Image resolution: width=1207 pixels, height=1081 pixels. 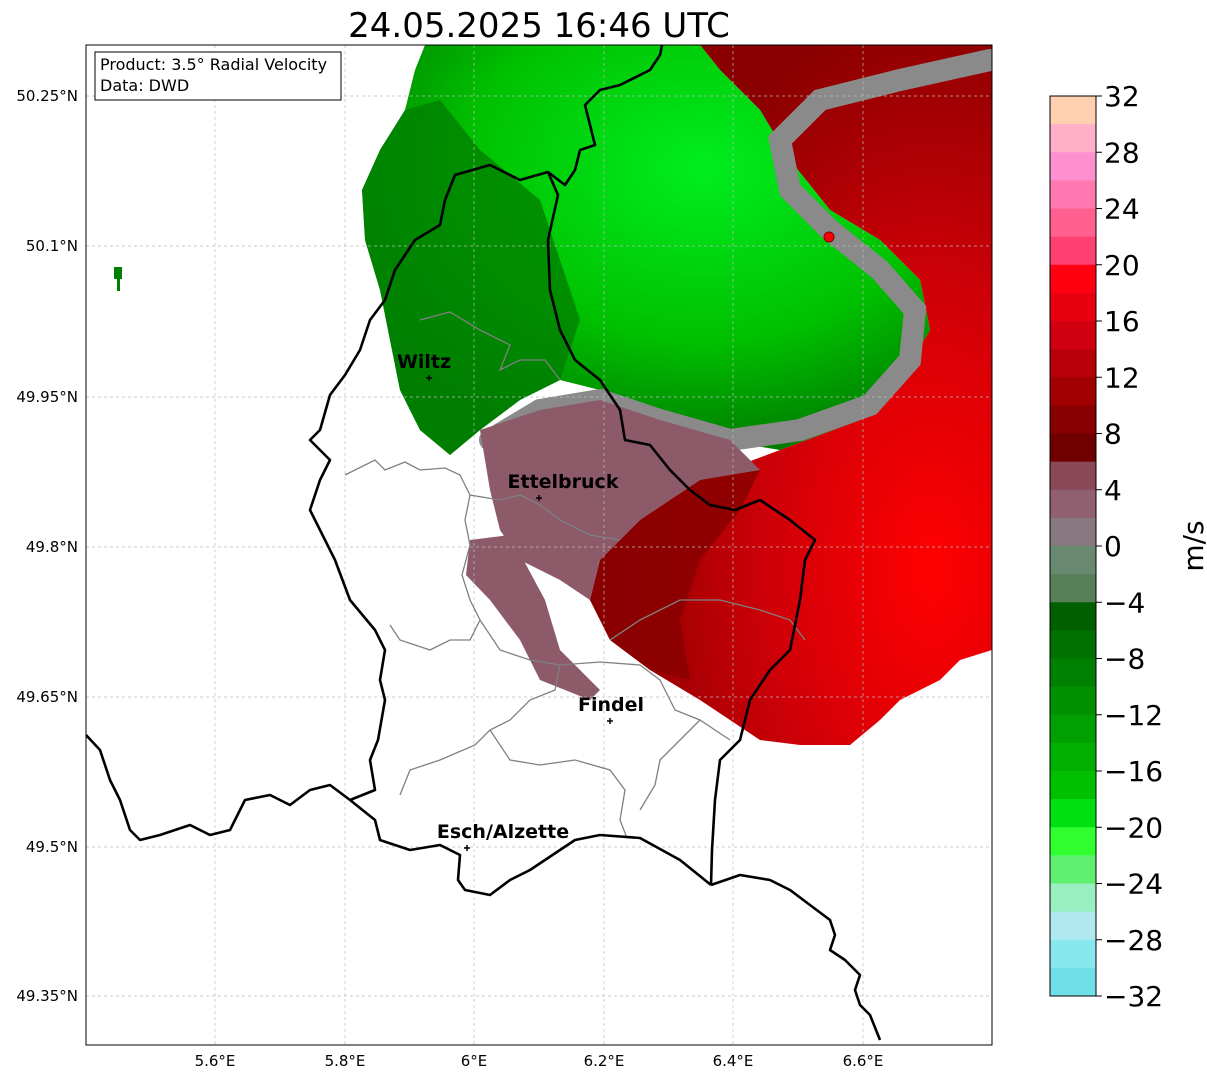 I want to click on radar-isolated-echo, so click(x=118, y=273).